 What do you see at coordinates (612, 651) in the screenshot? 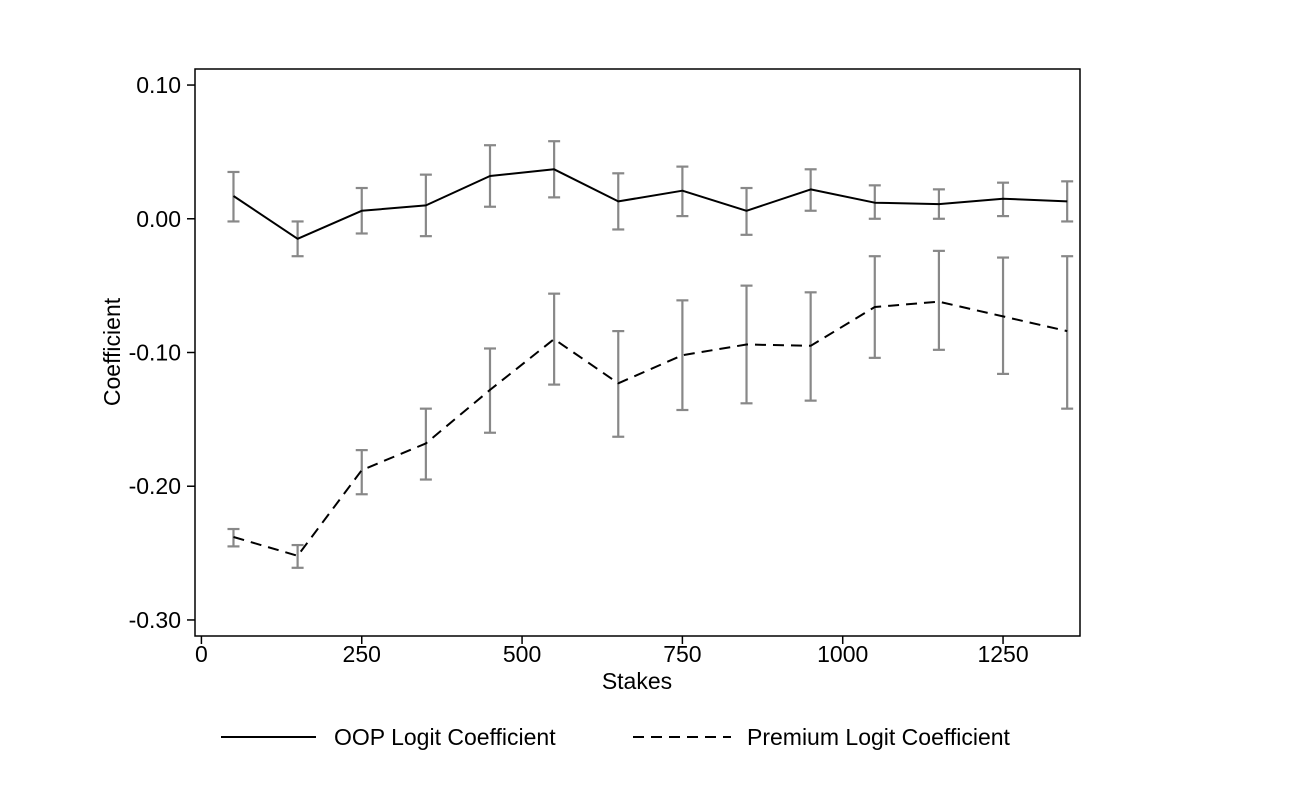
I see `x-axis: 0 250 500 750 1000 1250` at bounding box center [612, 651].